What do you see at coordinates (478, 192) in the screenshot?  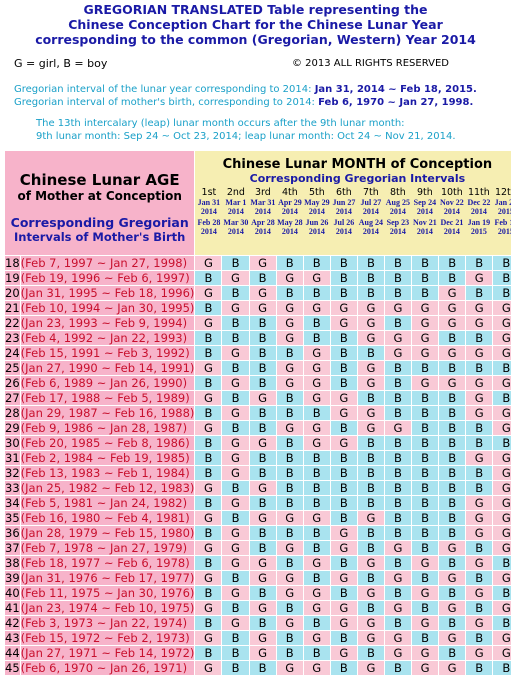 I see `month-label: 11th` at bounding box center [478, 192].